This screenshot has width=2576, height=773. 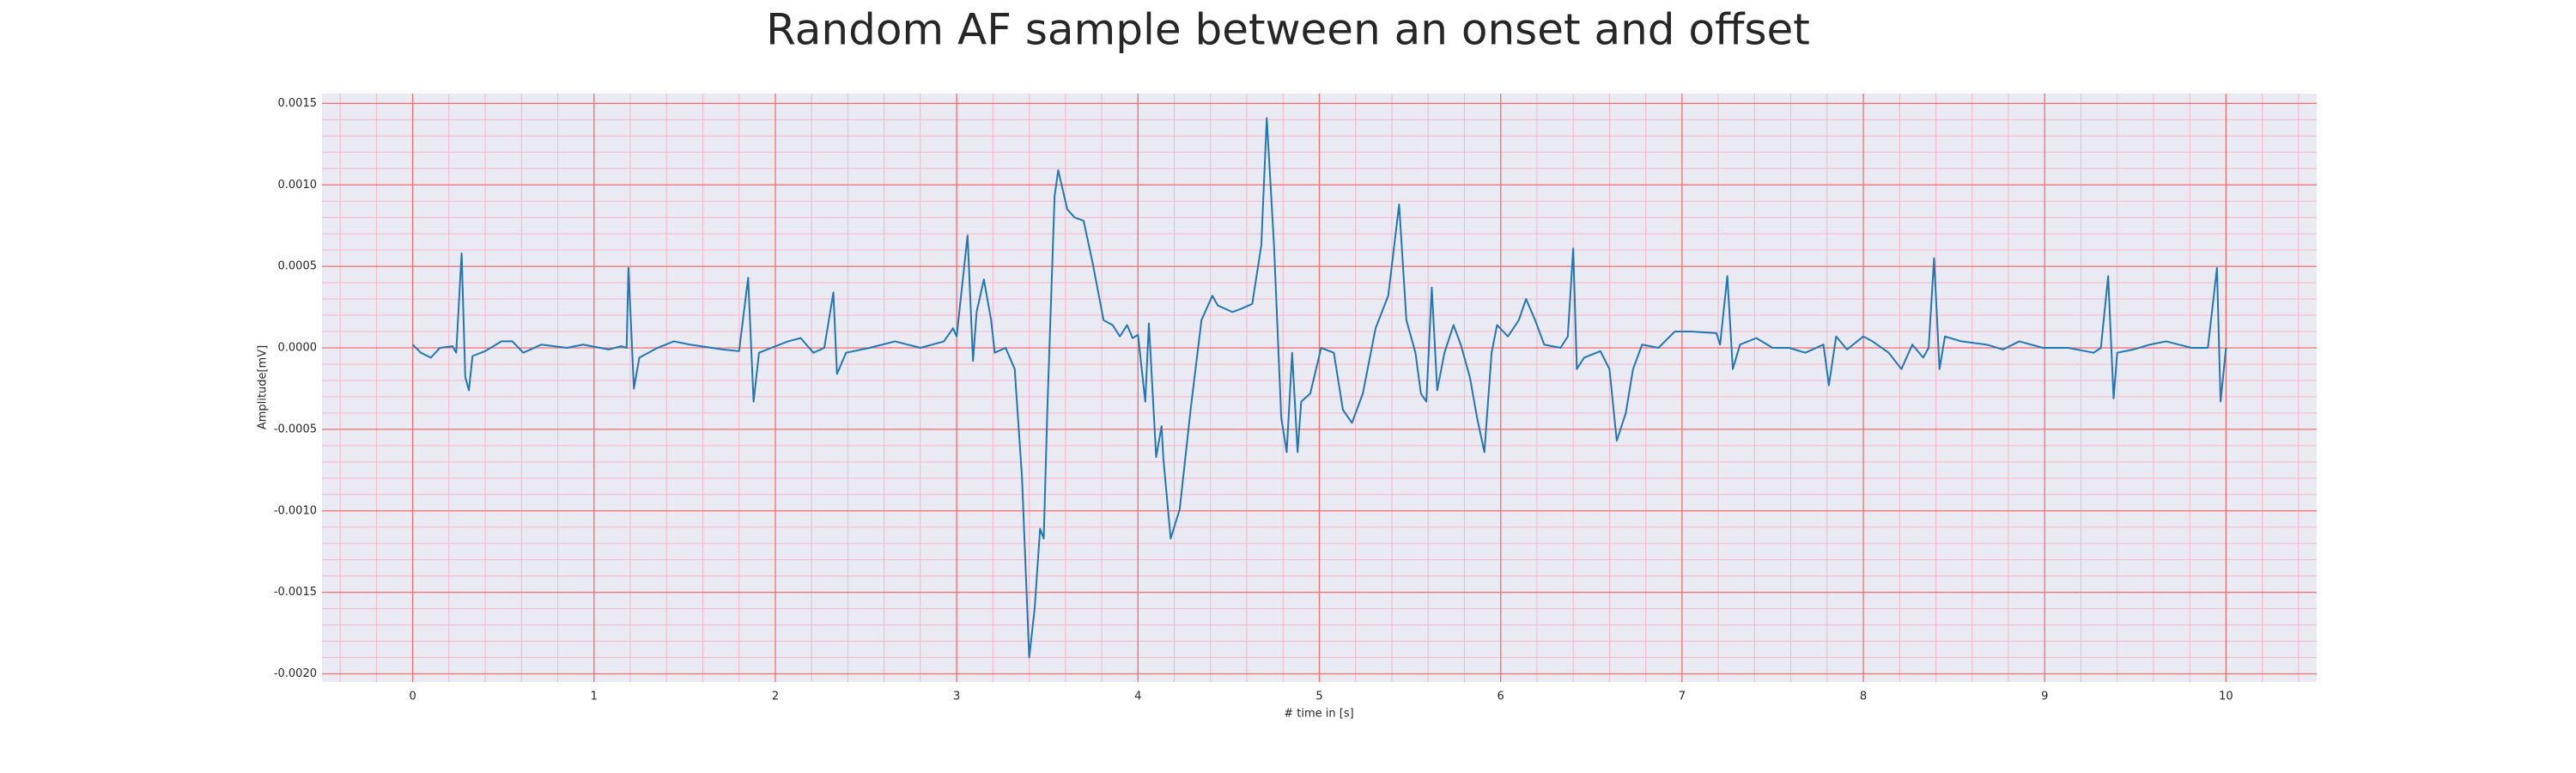 What do you see at coordinates (1137, 697) in the screenshot?
I see `x-tick-label: 4` at bounding box center [1137, 697].